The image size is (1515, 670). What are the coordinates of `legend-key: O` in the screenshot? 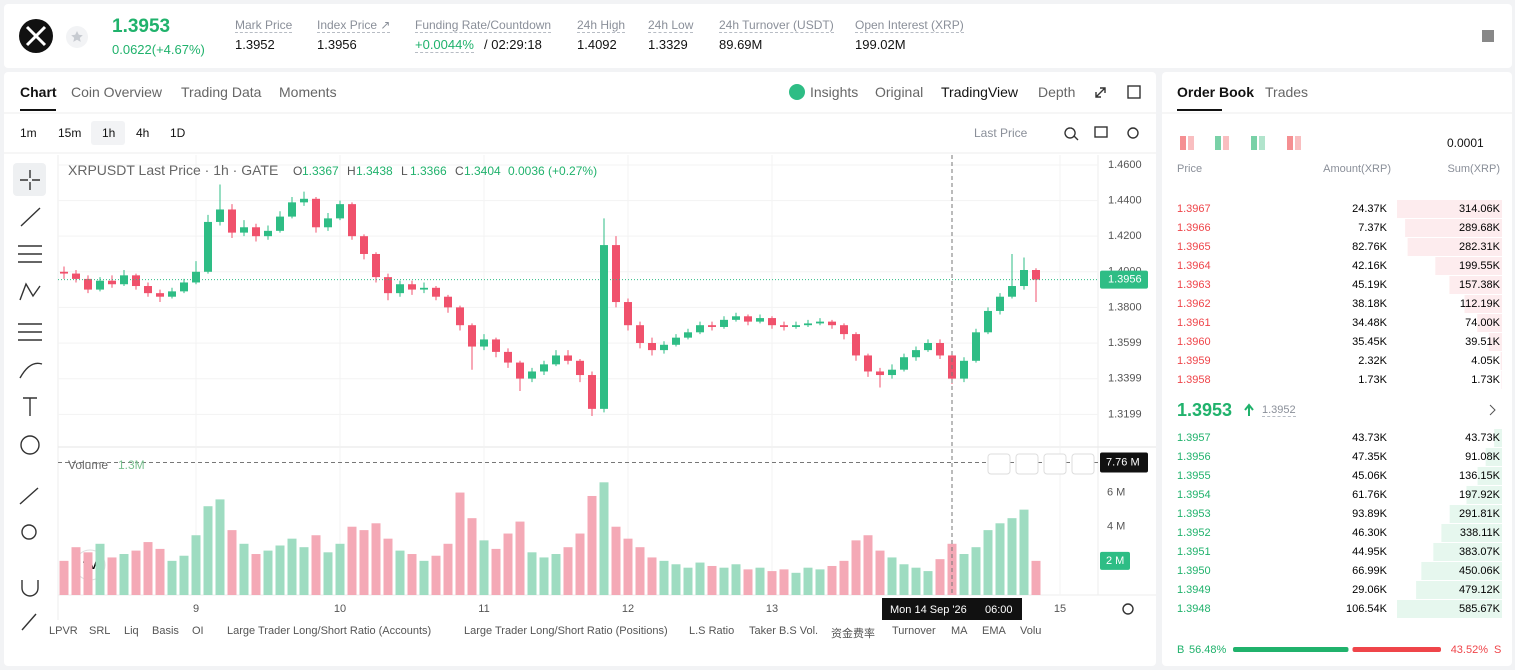 It's located at (298, 171).